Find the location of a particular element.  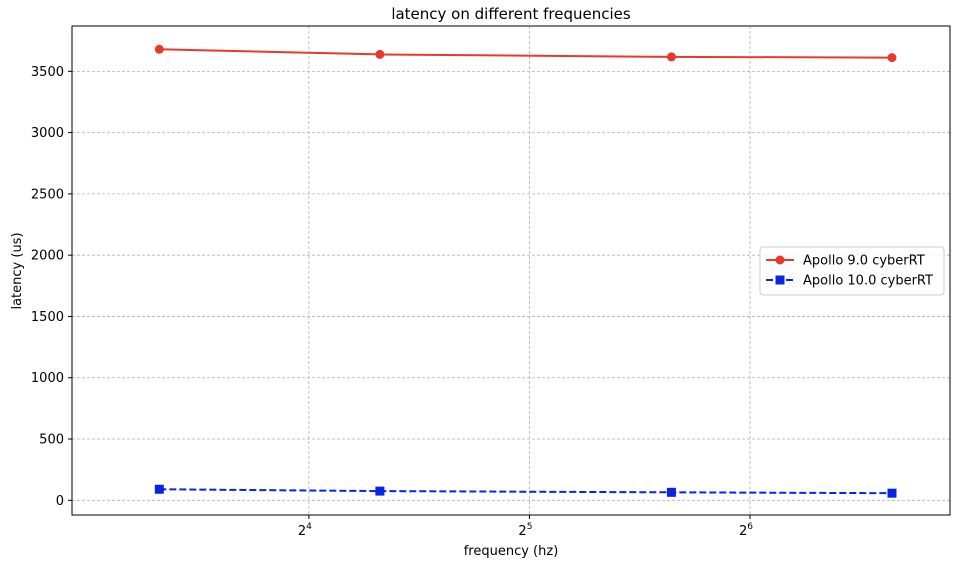

y-axis-label: latency (us) is located at coordinates (17, 270).